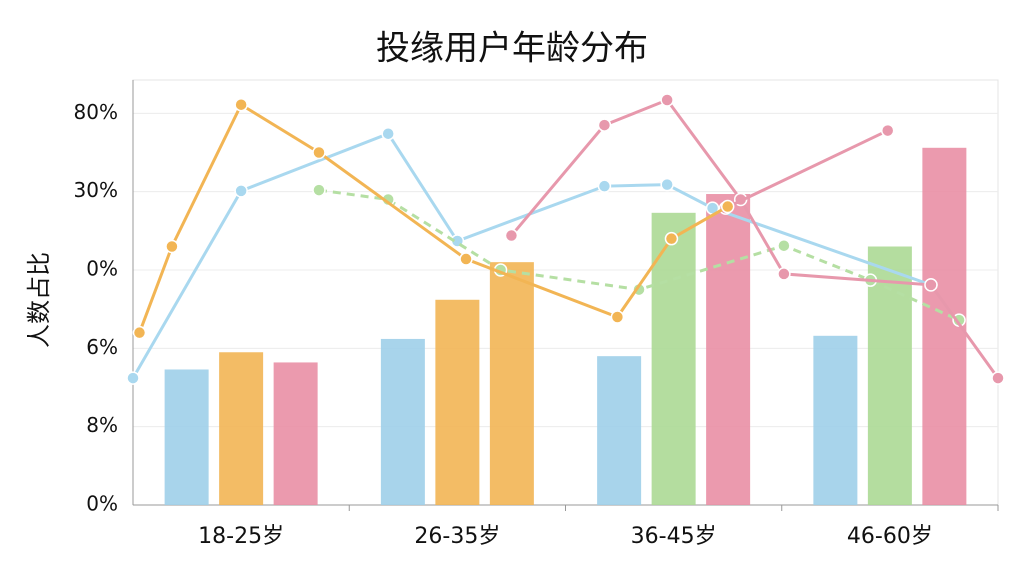 This screenshot has height=576, width=1024. Describe the element at coordinates (102, 425) in the screenshot. I see `y-tick-label: 8%` at that location.